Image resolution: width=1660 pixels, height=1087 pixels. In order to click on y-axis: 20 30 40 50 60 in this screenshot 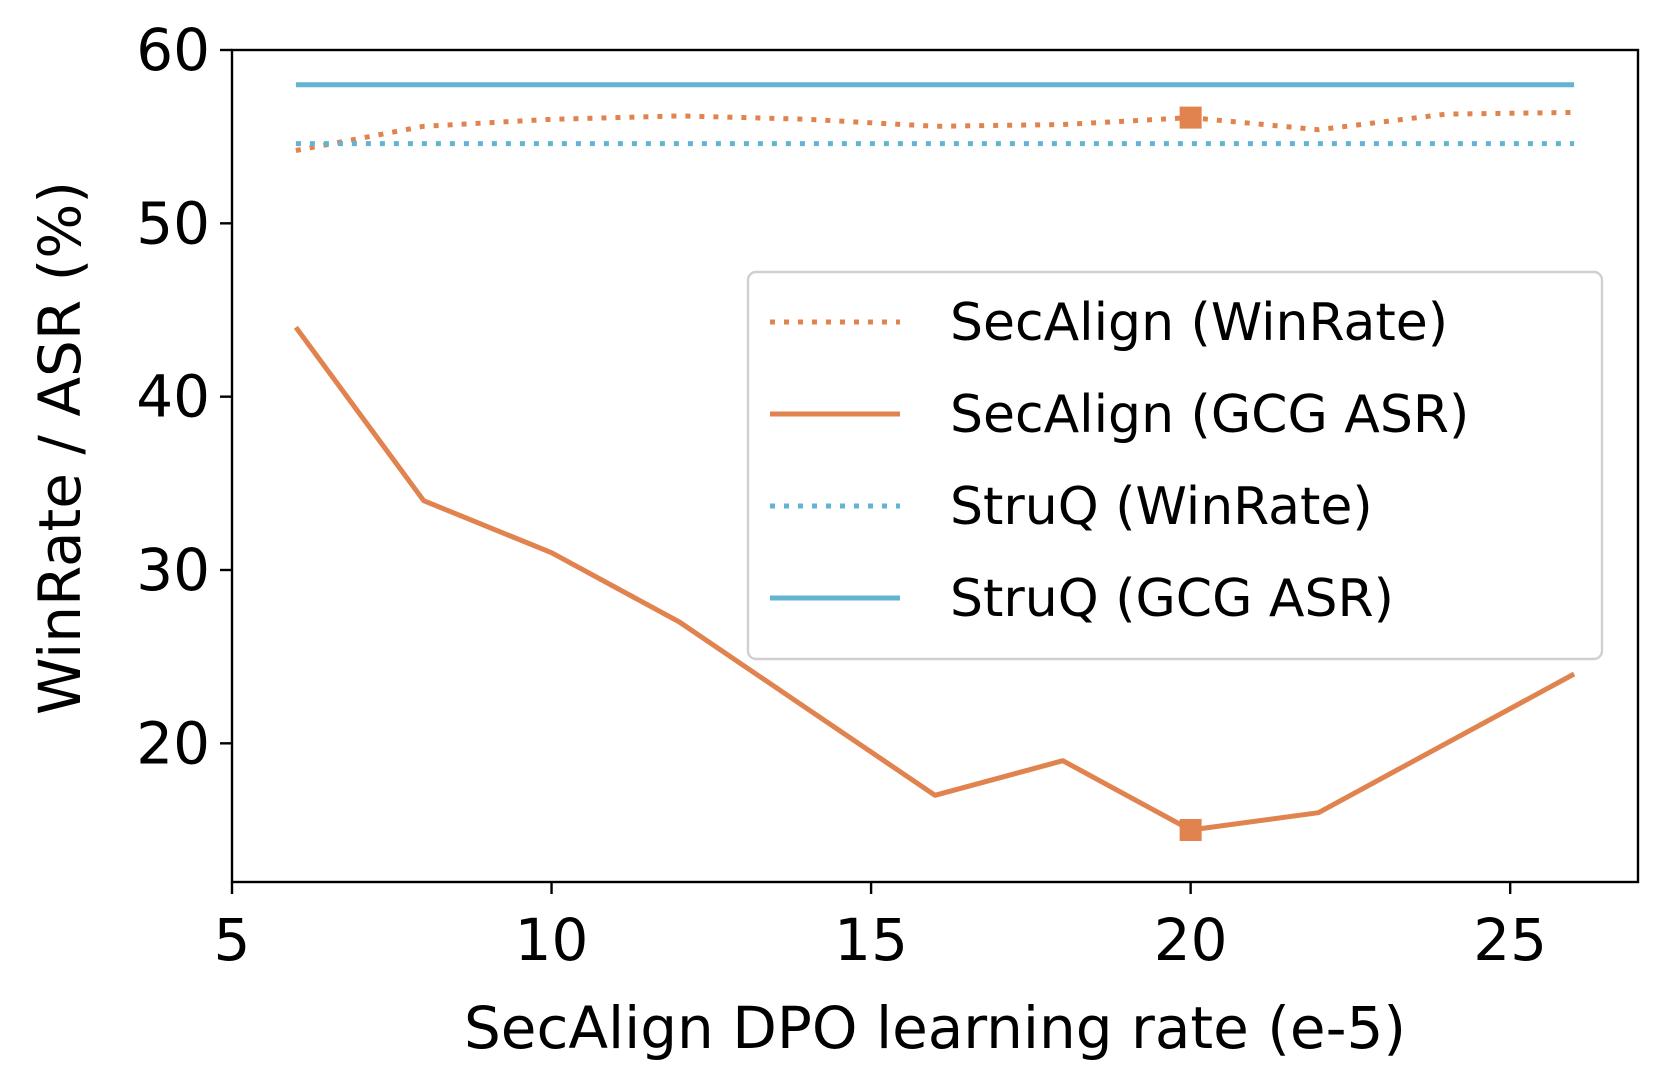, I will do `click(184, 396)`.